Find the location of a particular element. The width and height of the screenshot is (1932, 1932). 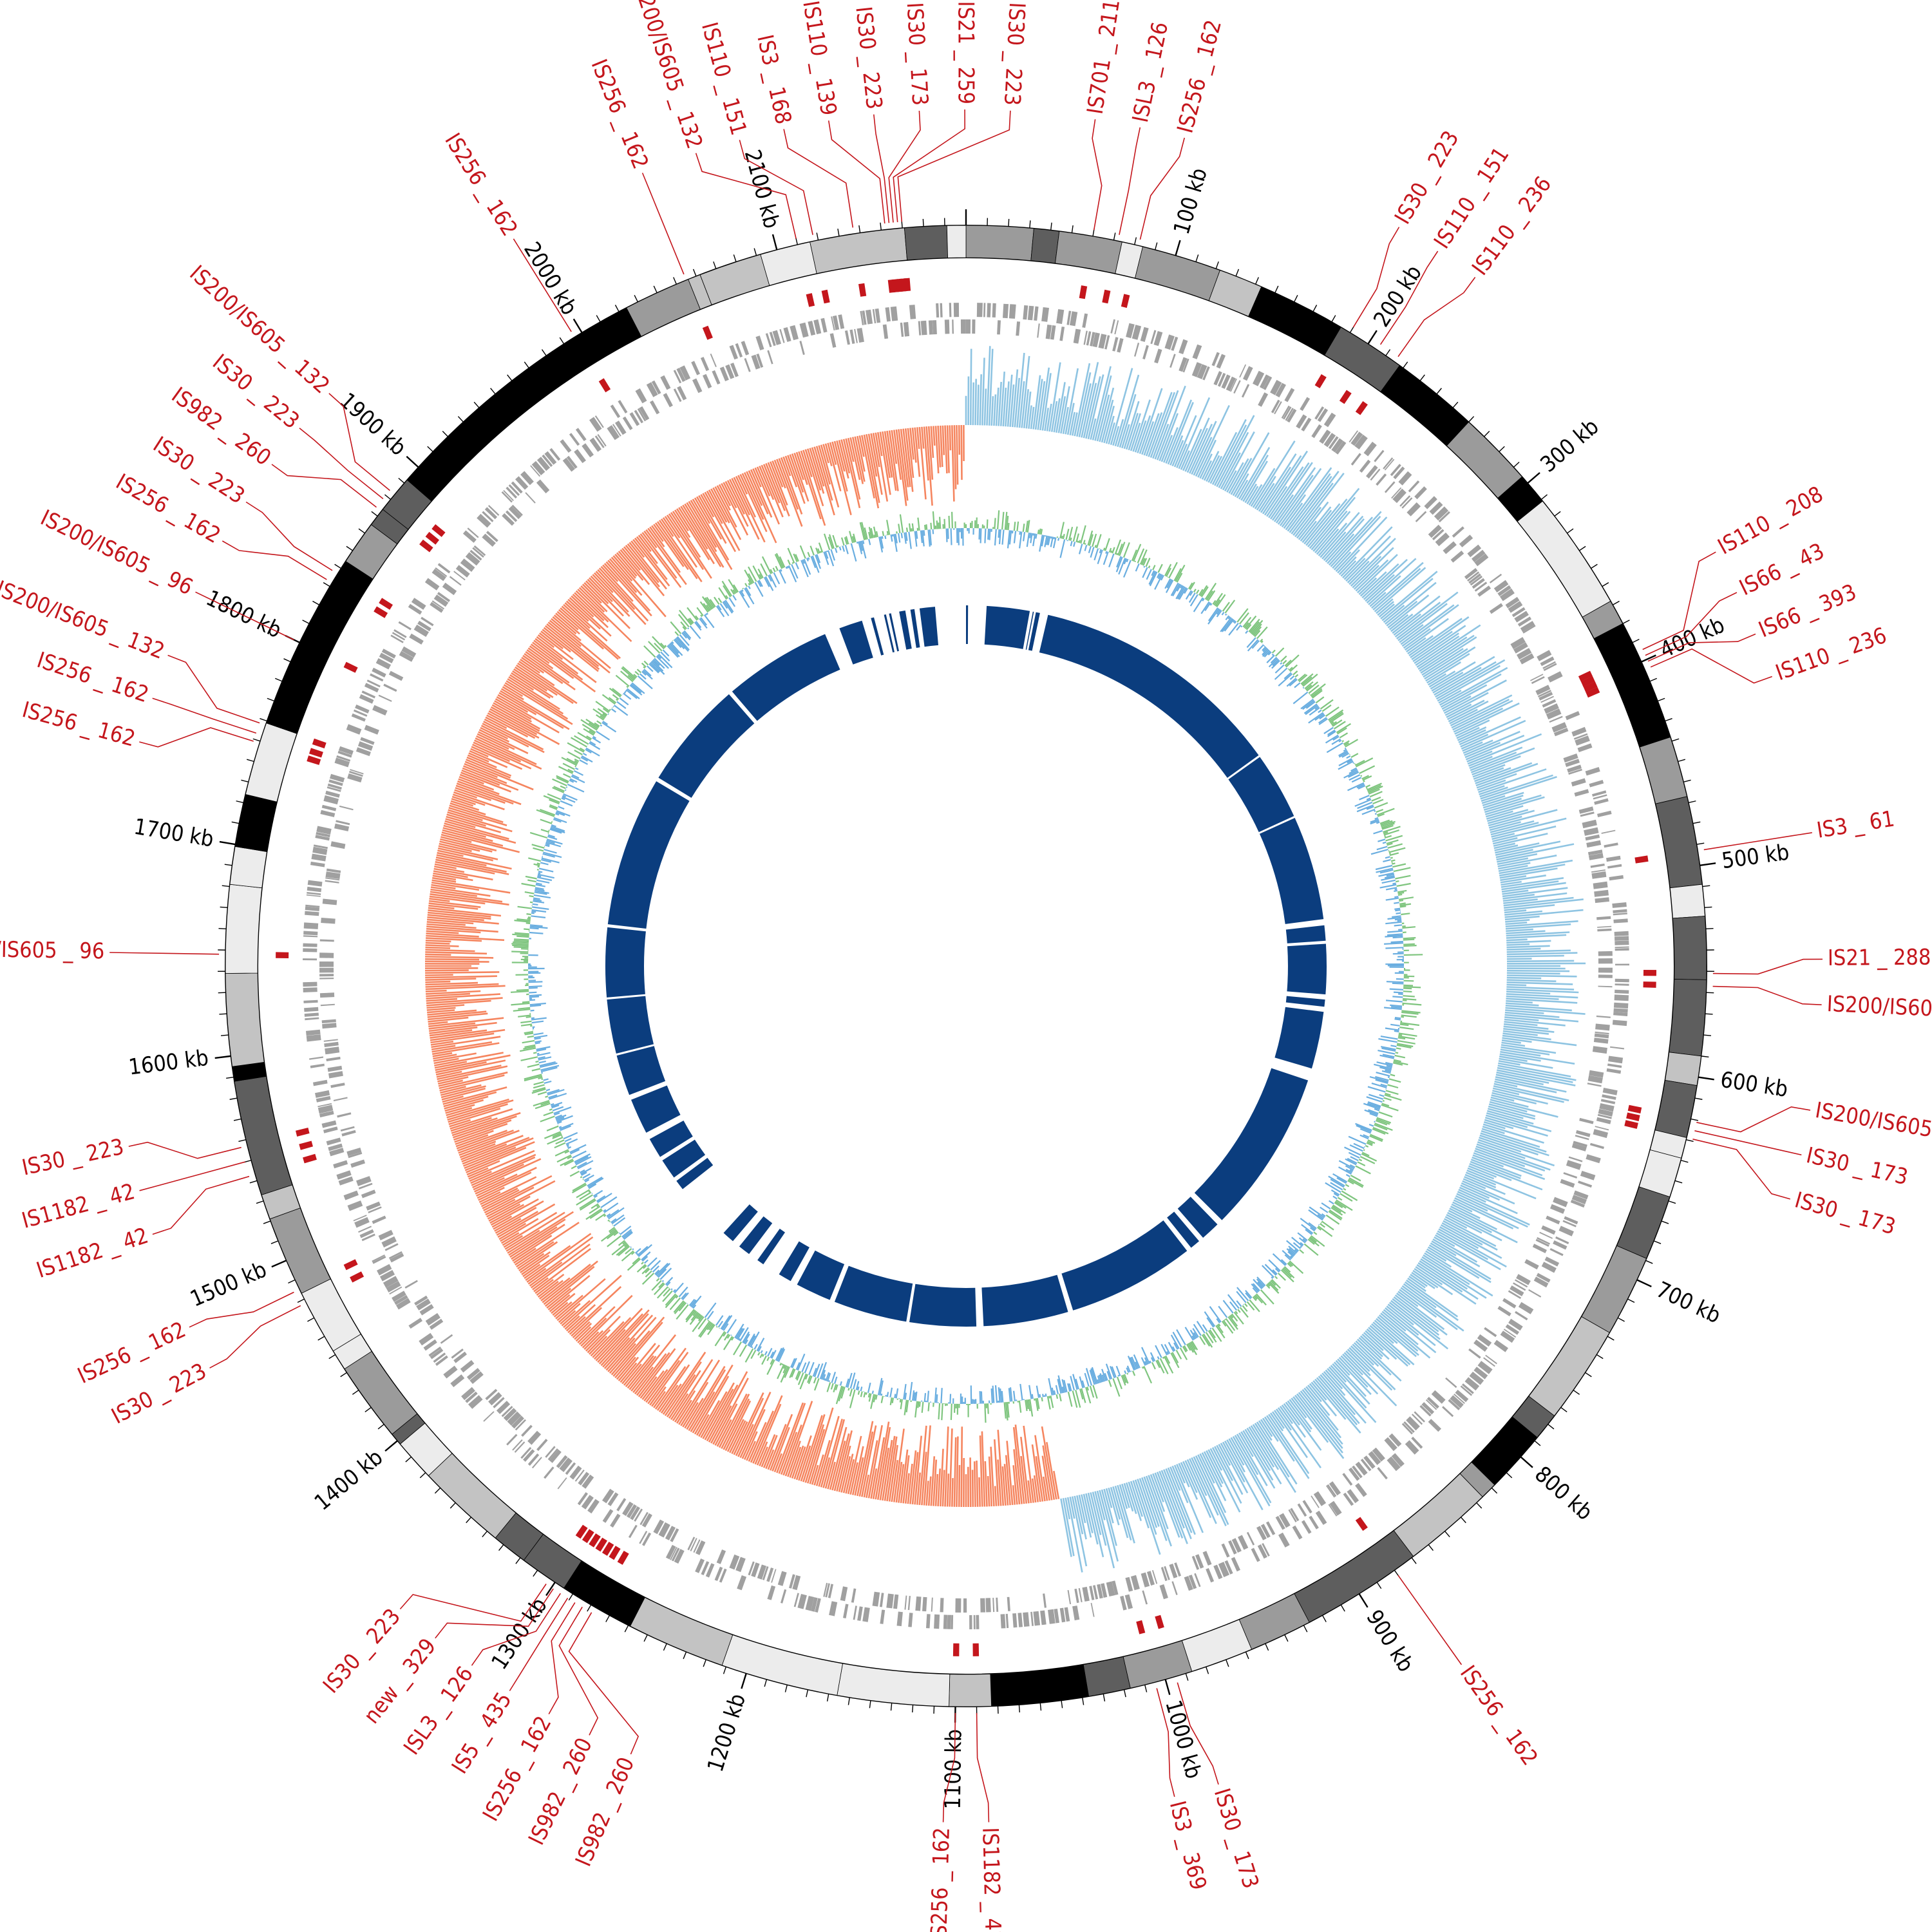

insertion-label: IS110 _ 139 is located at coordinates (819, 58).